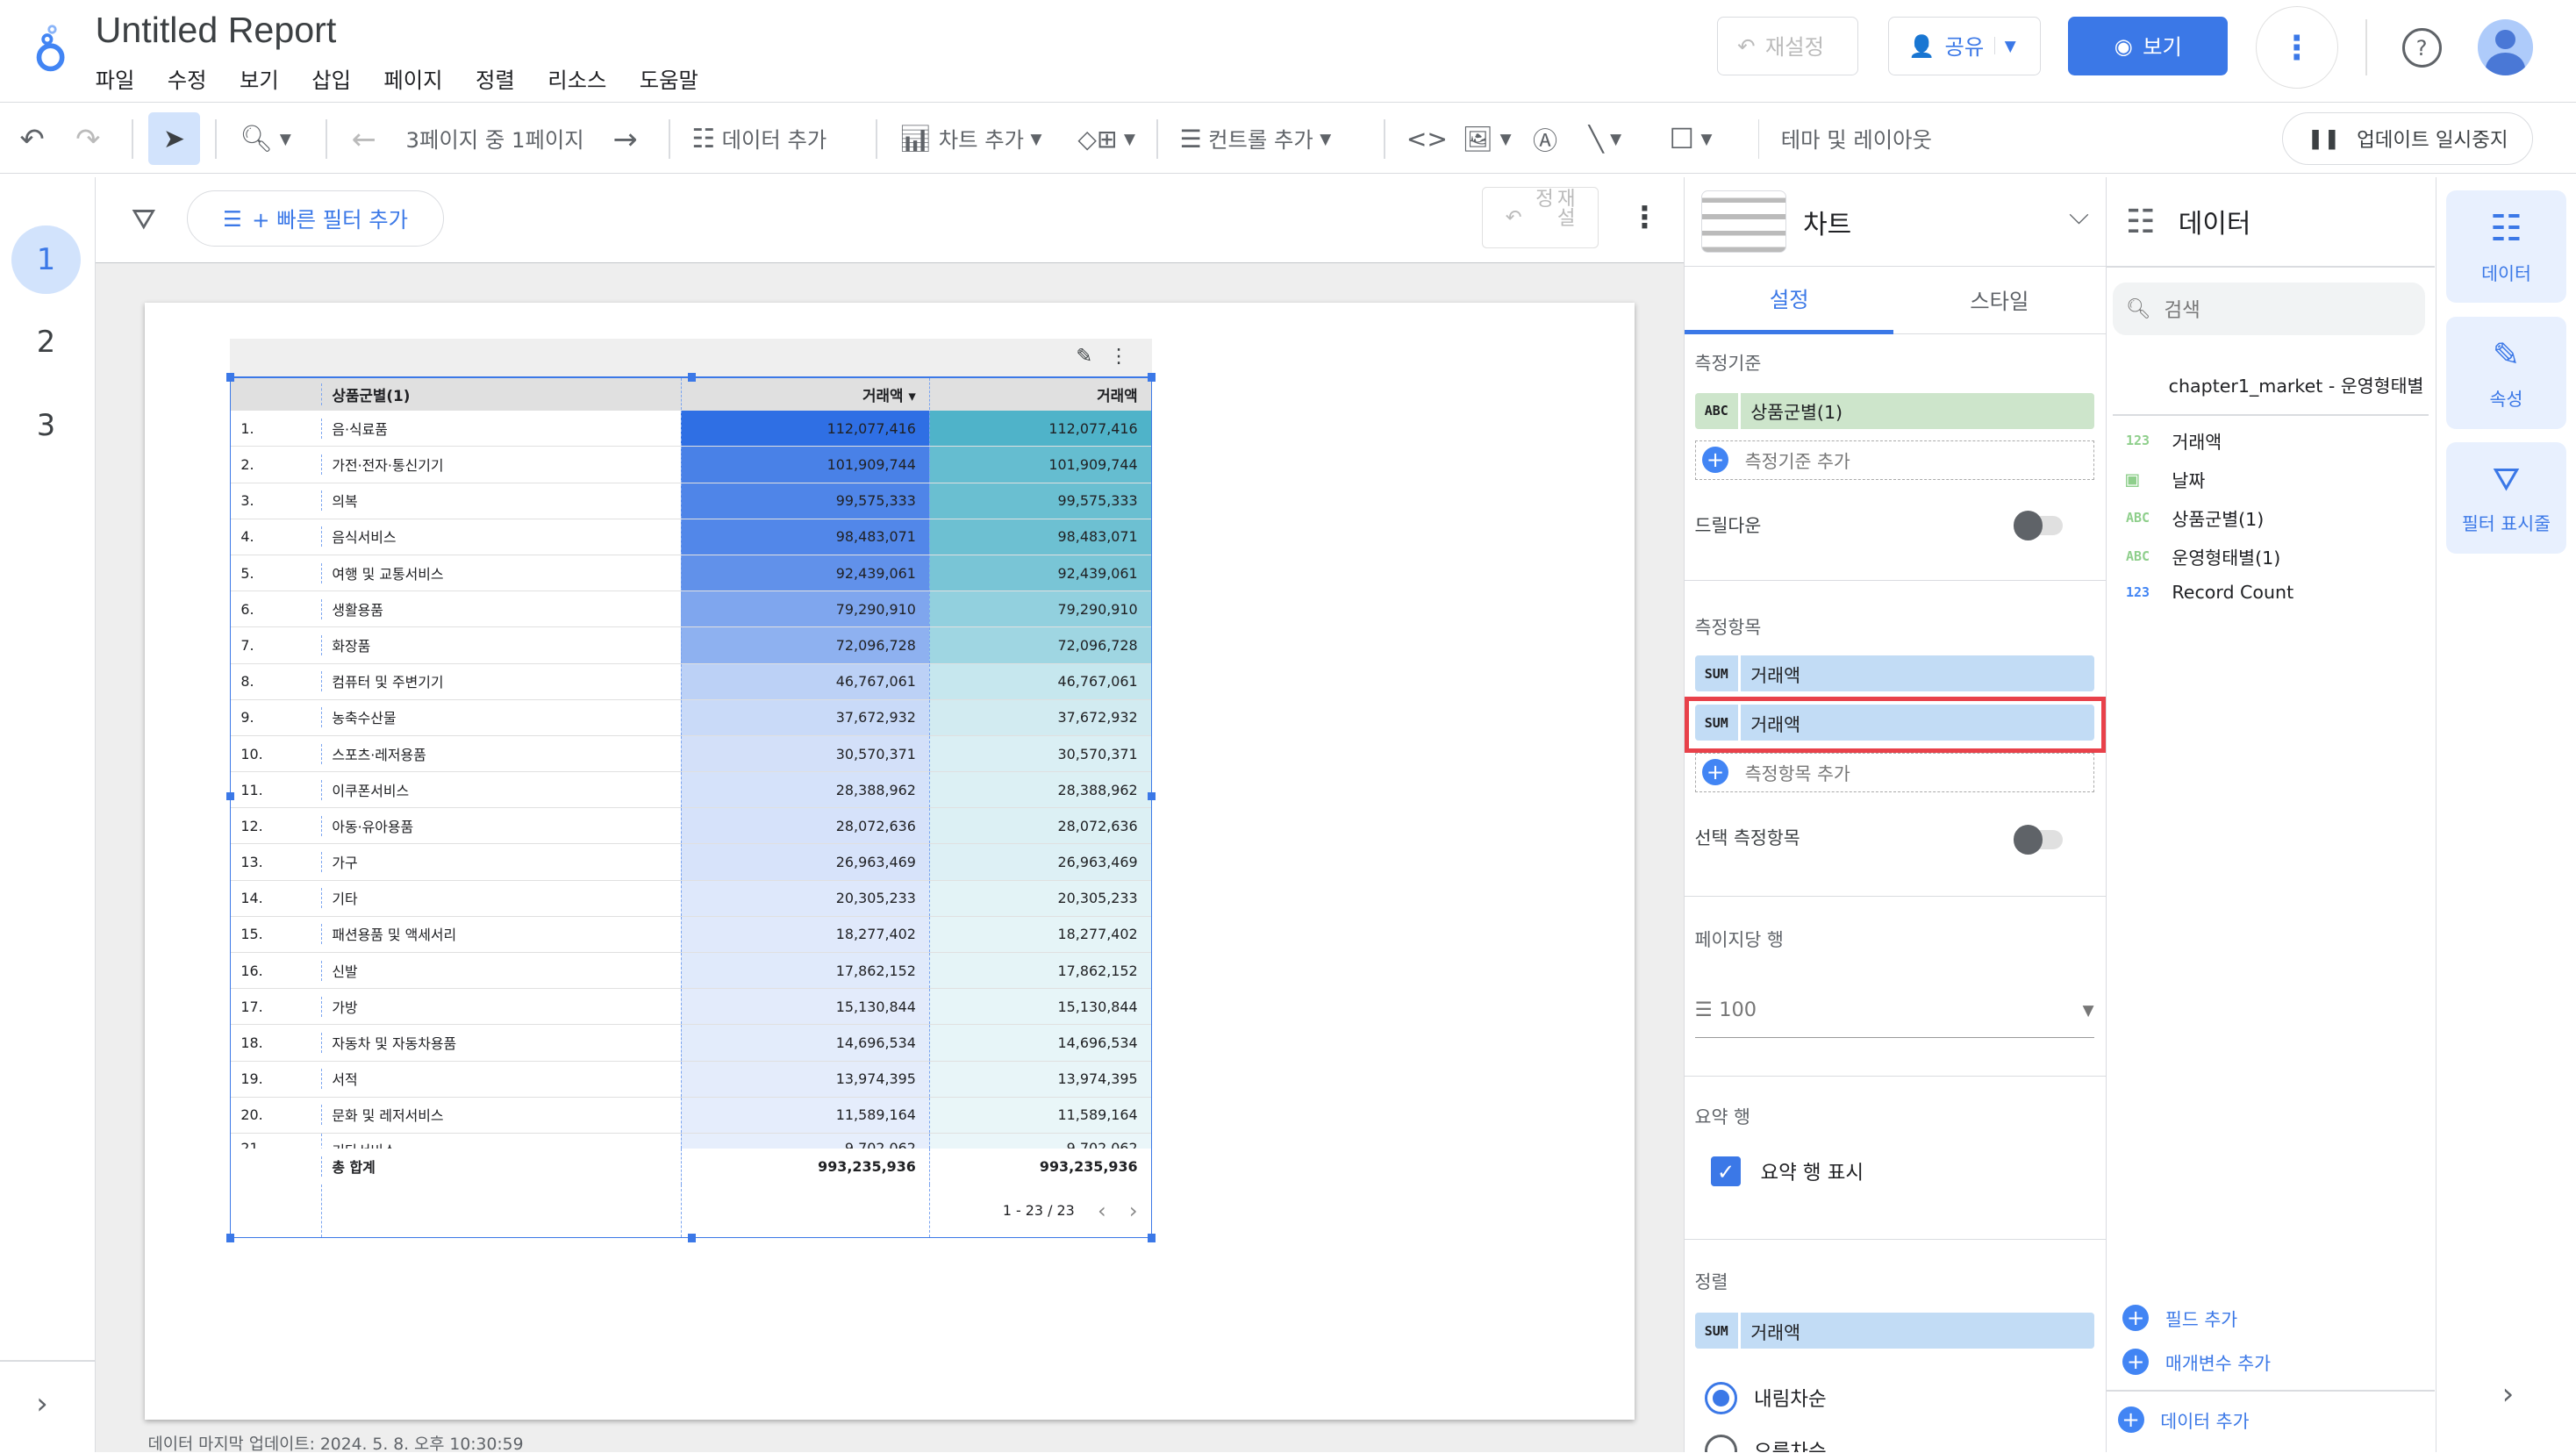  What do you see at coordinates (1487, 139) in the screenshot?
I see `image-icon: 🖼︎ ▼` at bounding box center [1487, 139].